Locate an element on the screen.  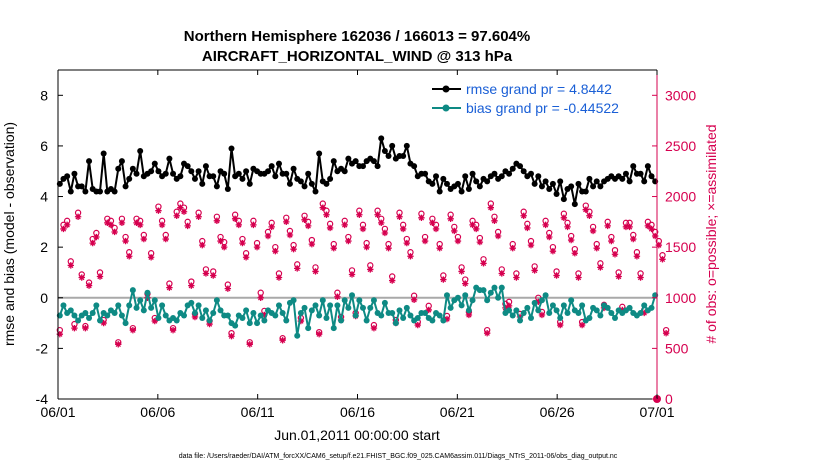
chart-subtitle: AIRCRAFT_HORIZONTAL_WIND @ 313 hPa is located at coordinates (357, 56).